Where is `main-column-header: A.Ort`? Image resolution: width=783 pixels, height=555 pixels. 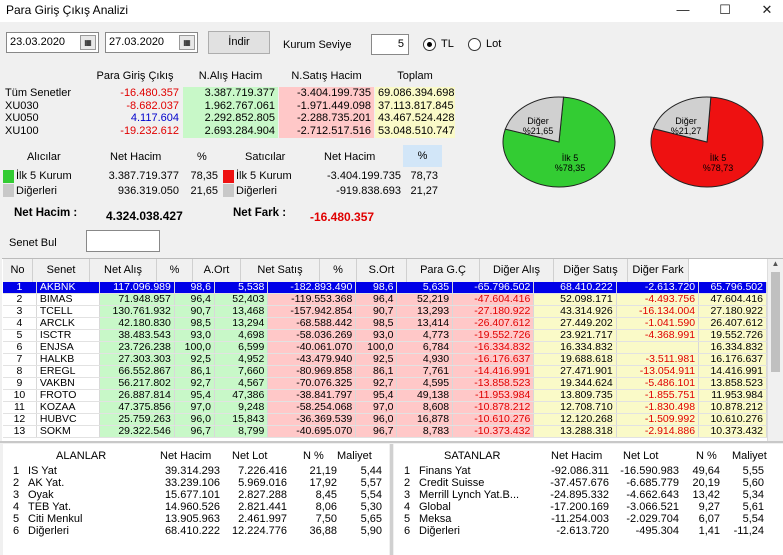
main-column-header: A.Ort is located at coordinates (217, 270).